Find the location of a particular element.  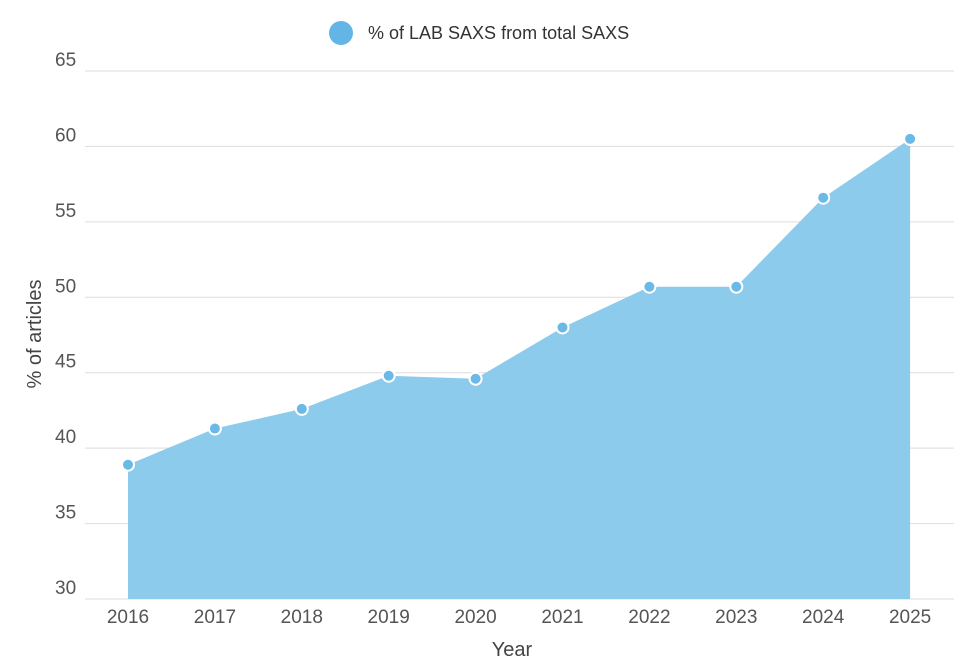

x-tick-label: 2016 is located at coordinates (128, 617).